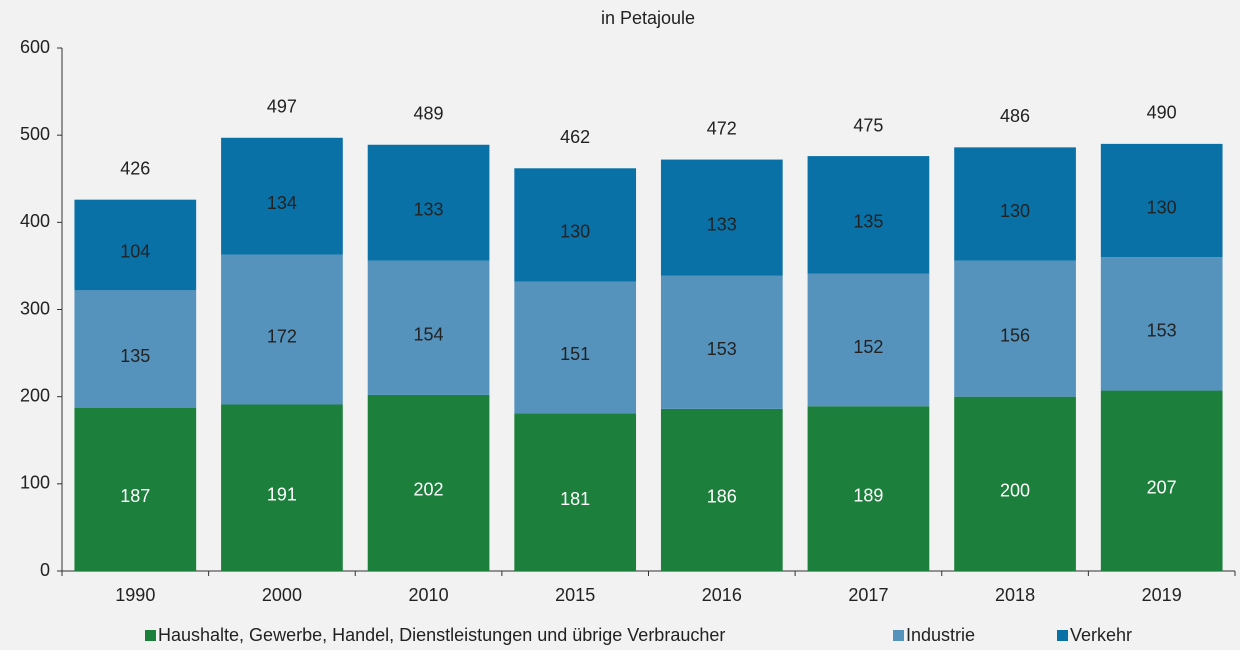 Image resolution: width=1240 pixels, height=650 pixels. Describe the element at coordinates (868, 126) in the screenshot. I see `total-label: 475` at that location.